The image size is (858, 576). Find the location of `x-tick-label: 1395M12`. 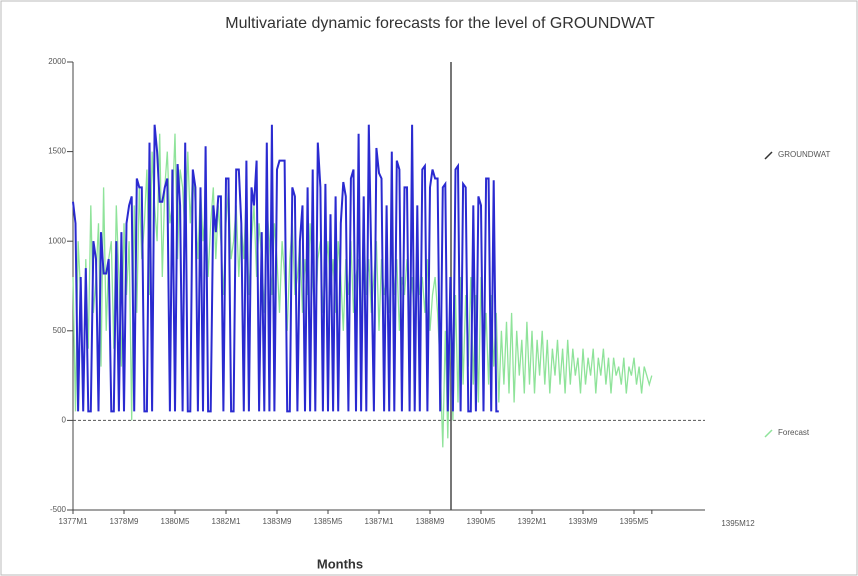

x-tick-label: 1395M12 is located at coordinates (738, 523).